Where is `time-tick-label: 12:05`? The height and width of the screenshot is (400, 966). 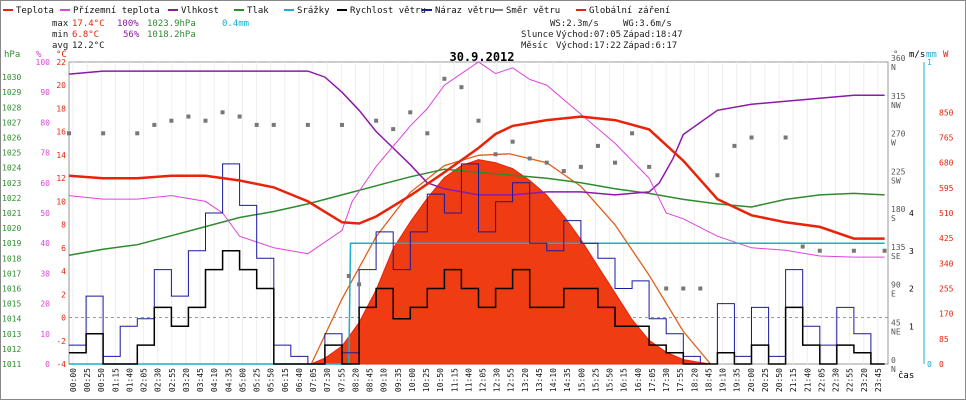
time-tick-label: 12:05 is located at coordinates (483, 380).